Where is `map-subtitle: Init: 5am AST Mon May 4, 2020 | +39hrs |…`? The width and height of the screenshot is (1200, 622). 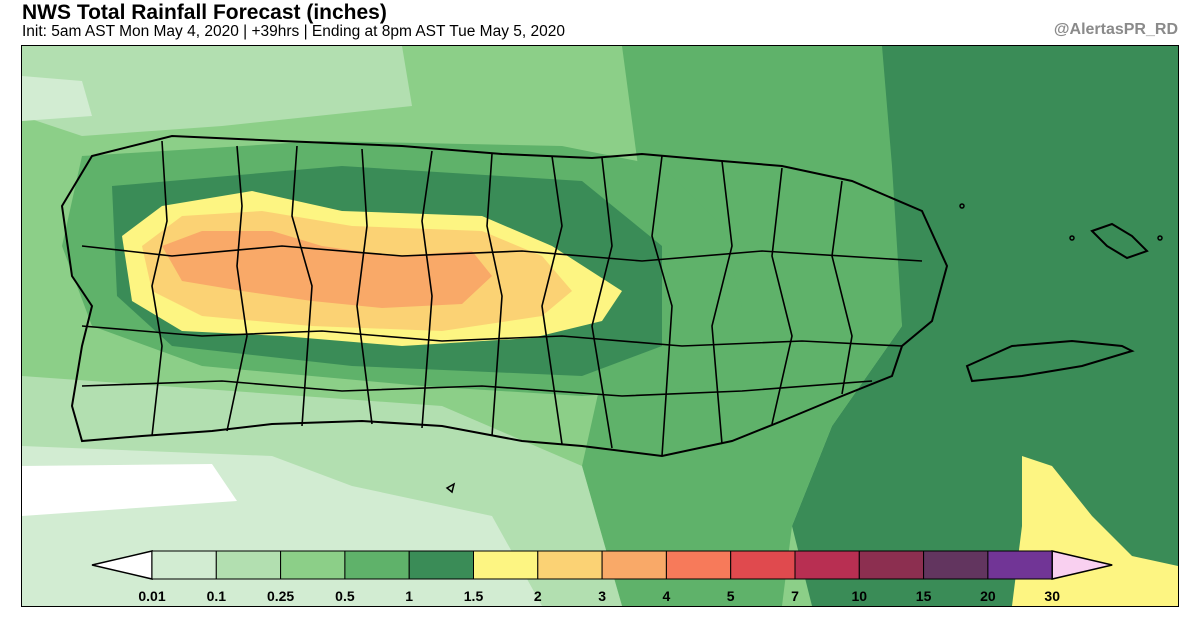
map-subtitle: Init: 5am AST Mon May 4, 2020 | +39hrs |… is located at coordinates (293, 31).